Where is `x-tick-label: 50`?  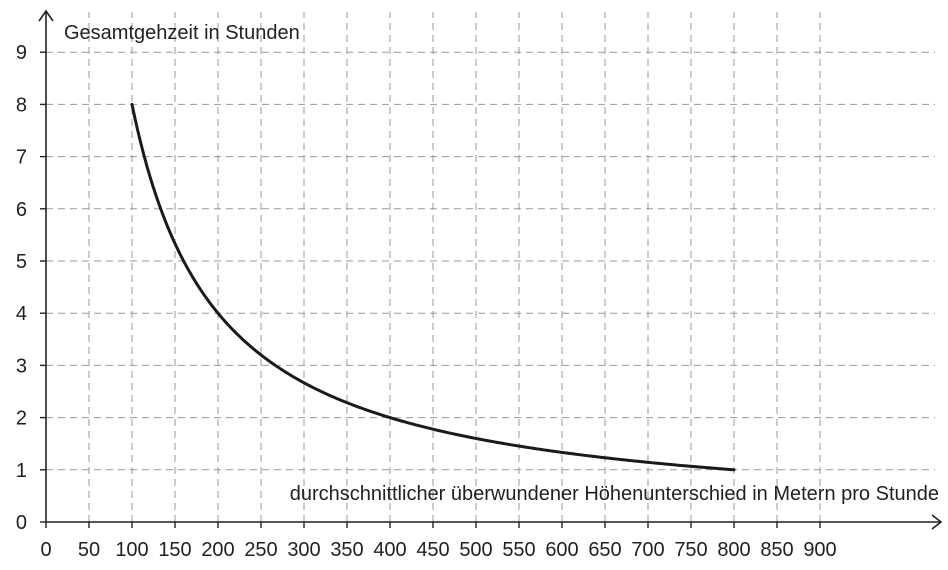 x-tick-label: 50 is located at coordinates (89, 550).